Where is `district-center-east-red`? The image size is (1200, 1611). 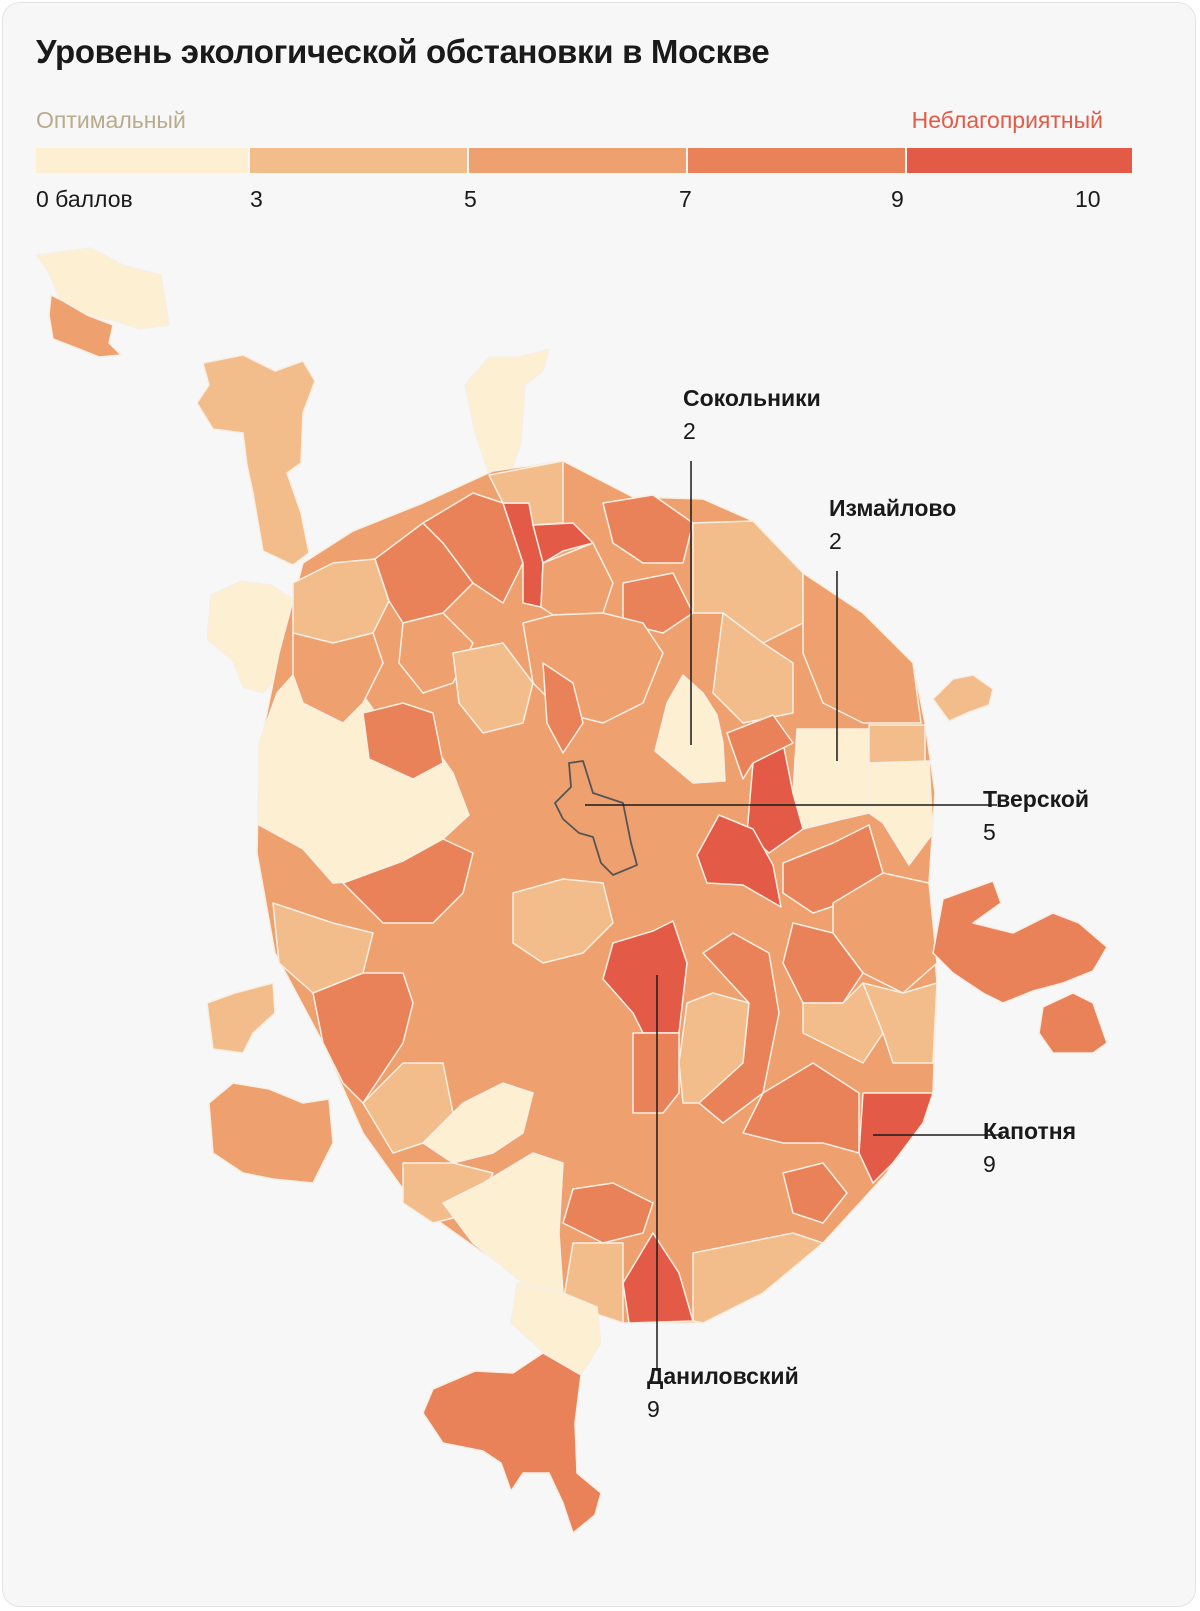
district-center-east-red is located at coordinates (739, 861).